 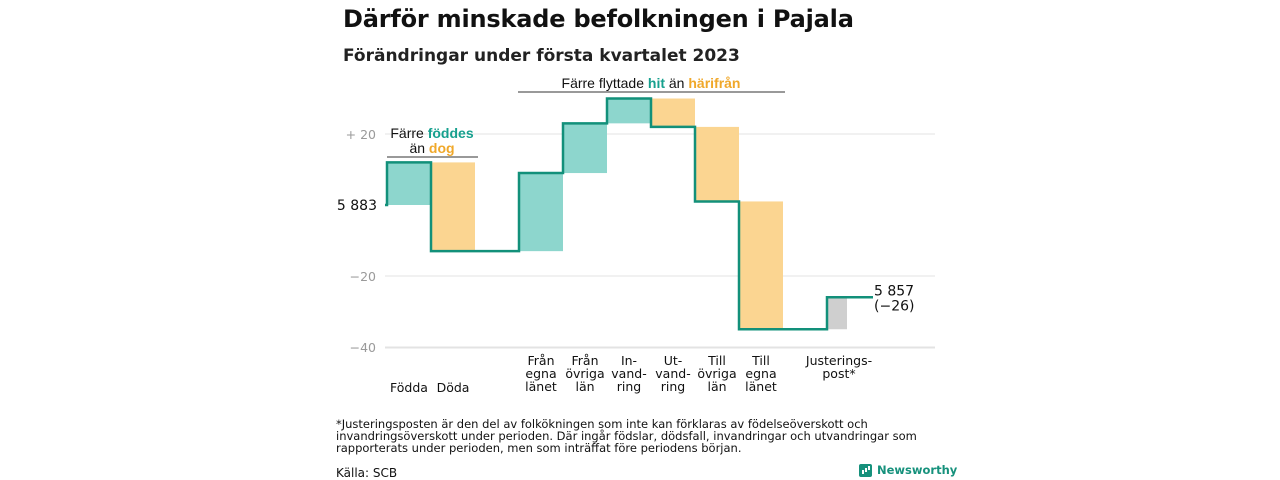 I want to click on annotation-births-line2: än dog, so click(x=431, y=148).